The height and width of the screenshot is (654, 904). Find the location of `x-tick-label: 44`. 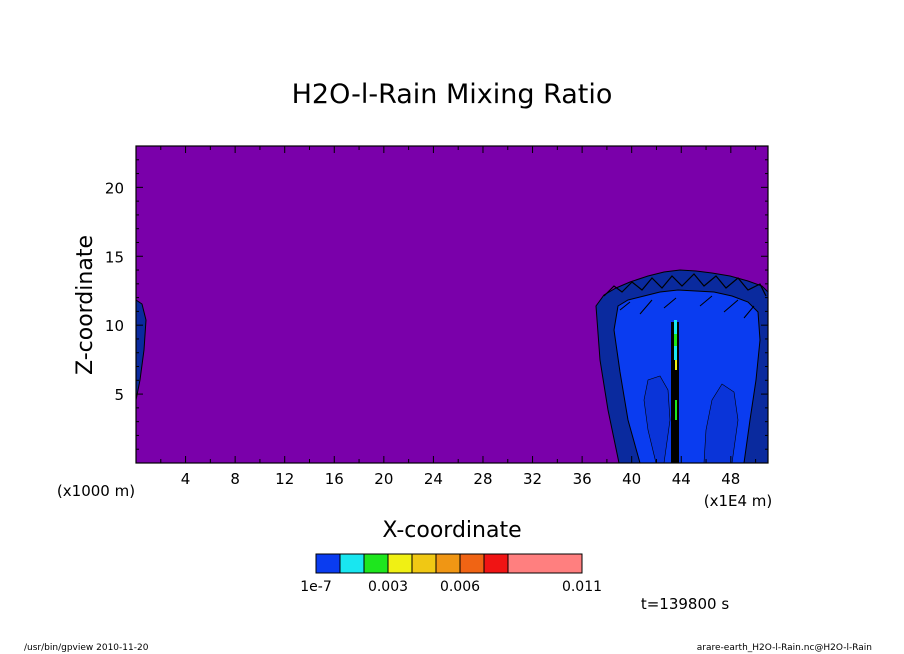

x-tick-label: 44 is located at coordinates (681, 479).